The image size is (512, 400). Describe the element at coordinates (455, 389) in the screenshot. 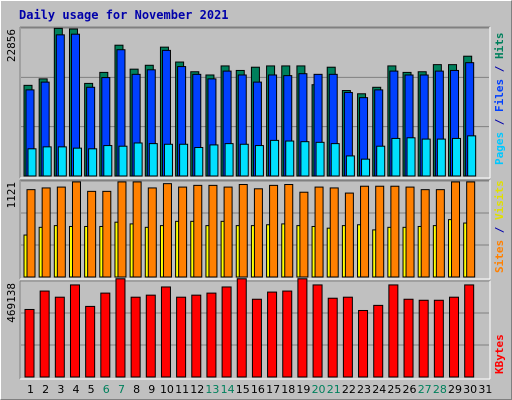

I see `day-label: 29` at that location.